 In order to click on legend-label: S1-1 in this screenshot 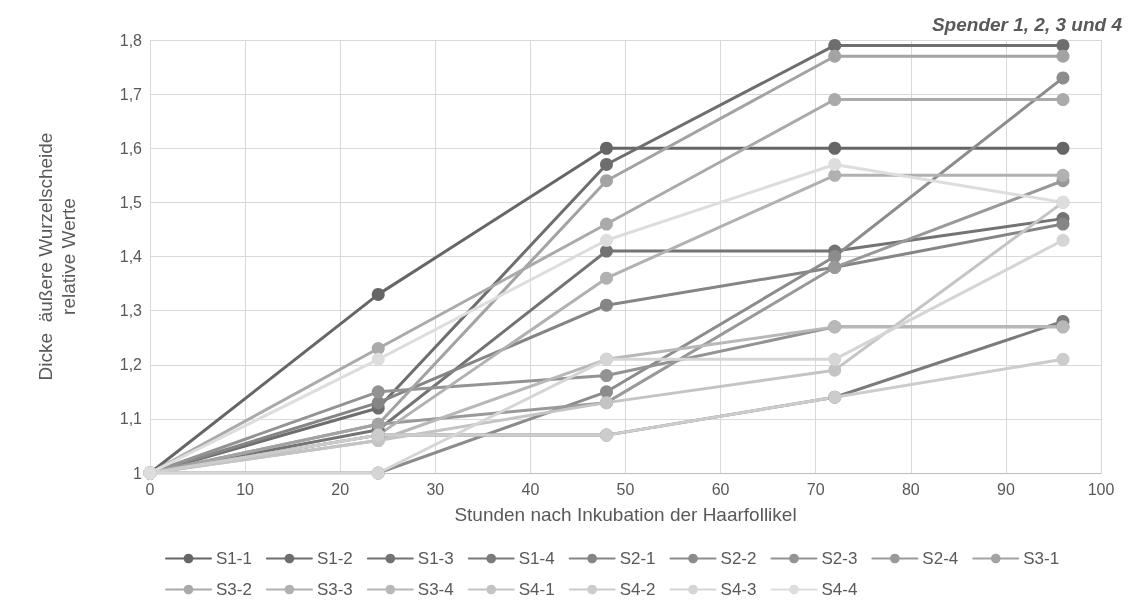, I will do `click(234, 558)`.